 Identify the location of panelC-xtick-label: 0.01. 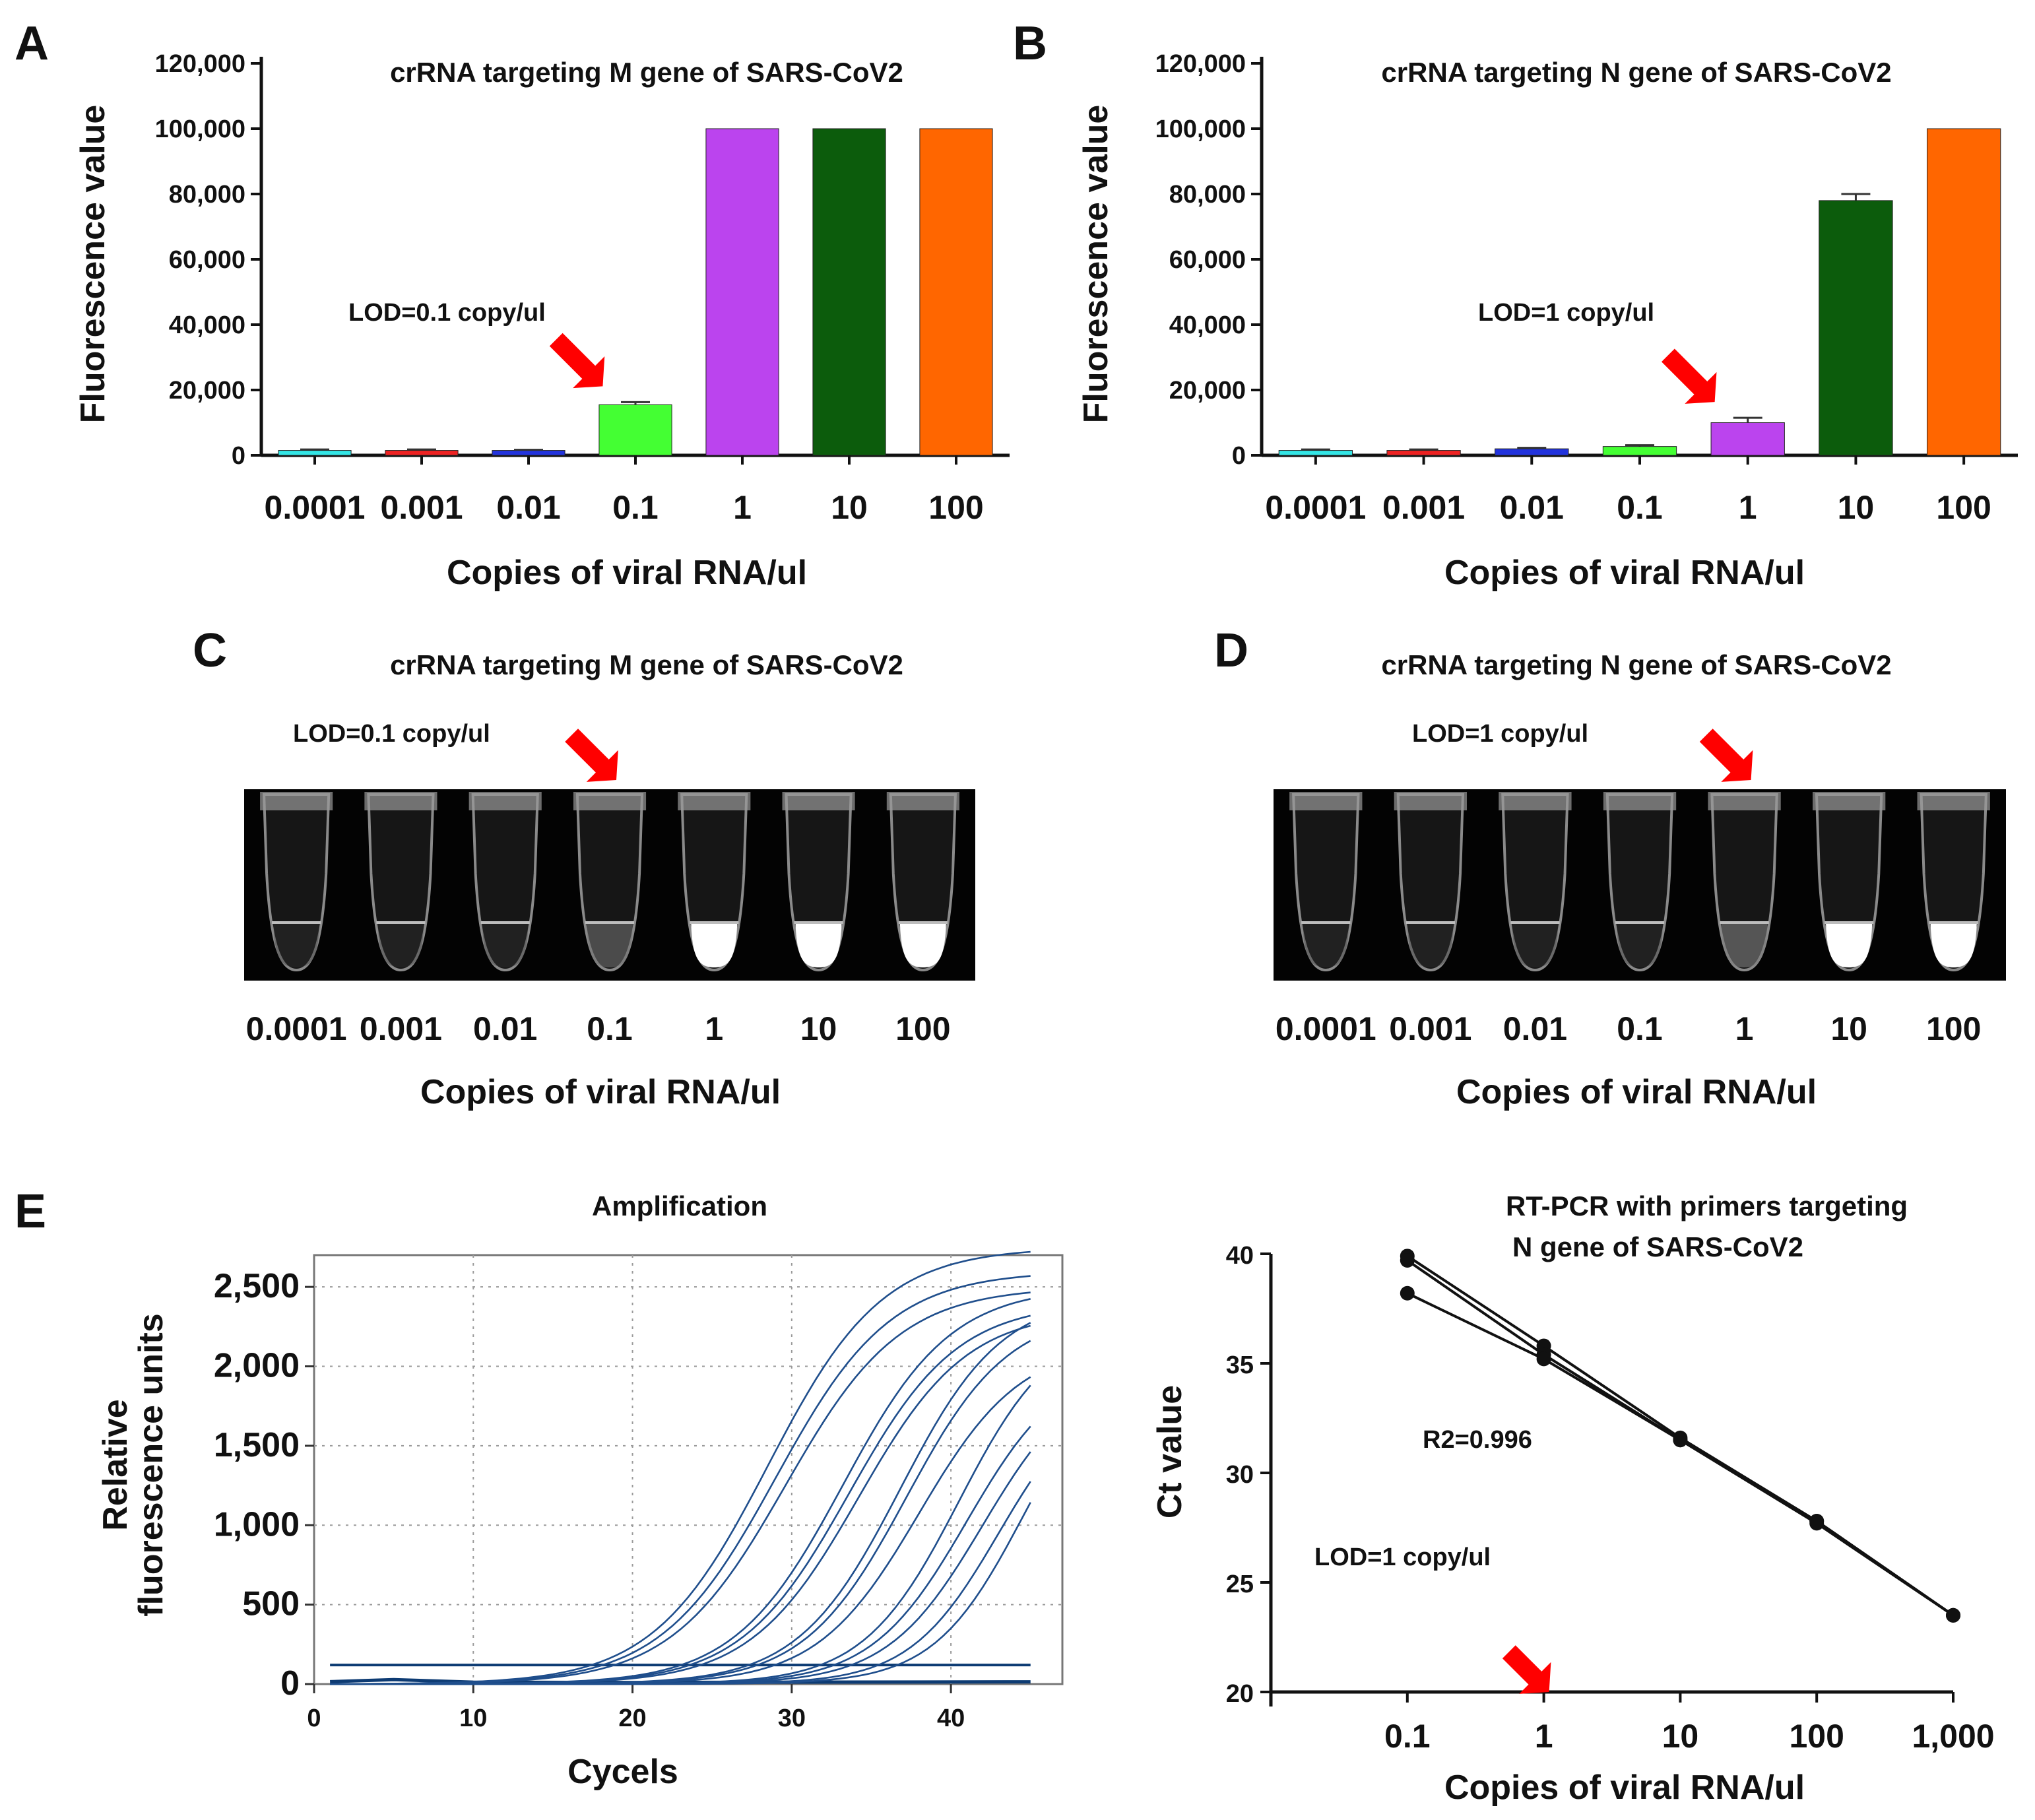
(505, 1028).